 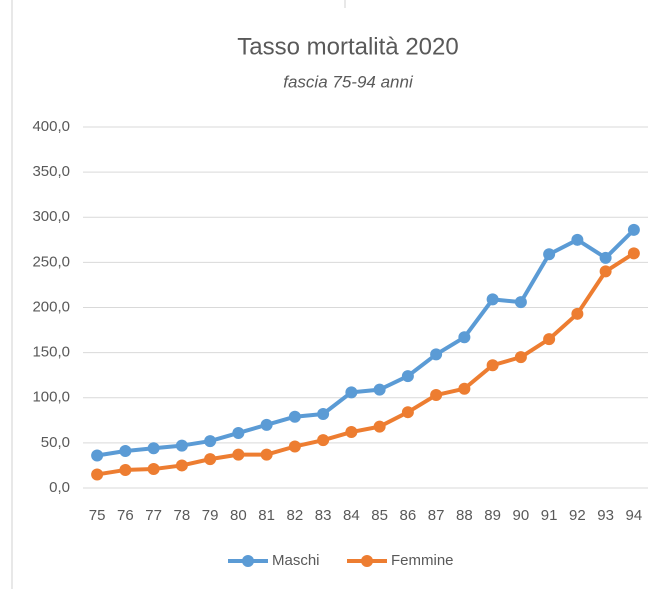 I want to click on x-tick-label: 78, so click(x=182, y=515).